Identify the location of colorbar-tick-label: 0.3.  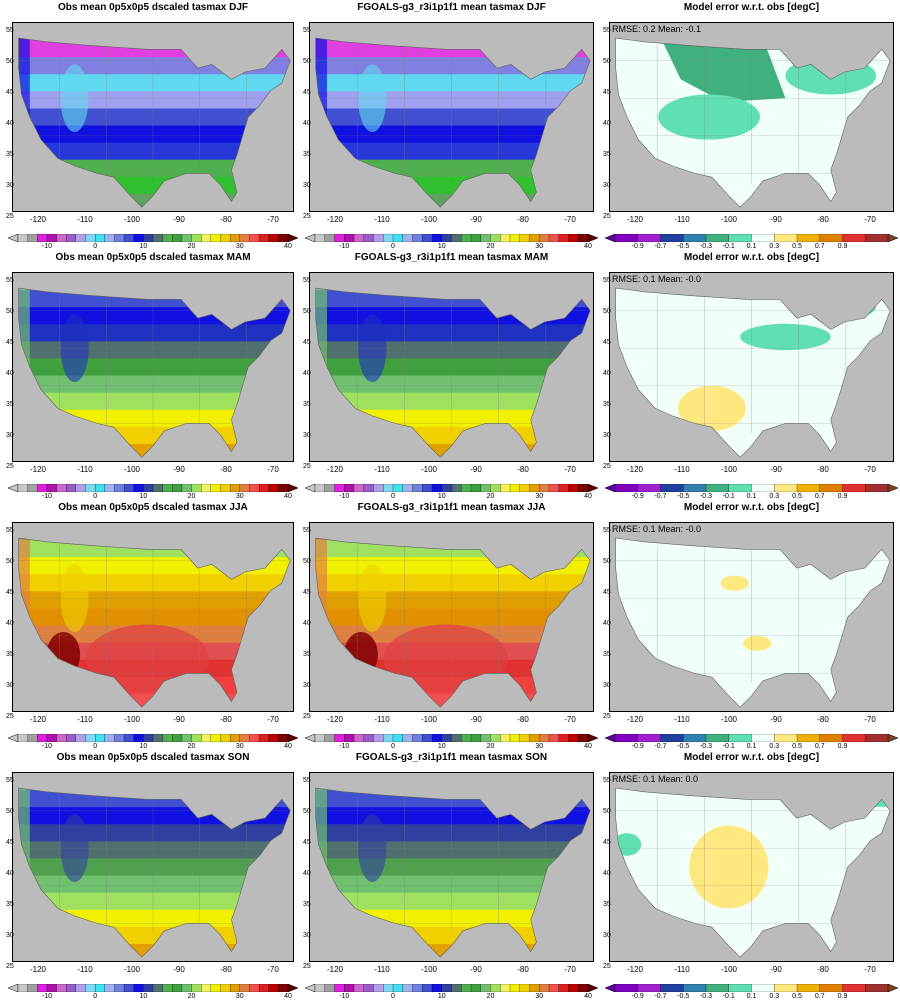
(774, 746).